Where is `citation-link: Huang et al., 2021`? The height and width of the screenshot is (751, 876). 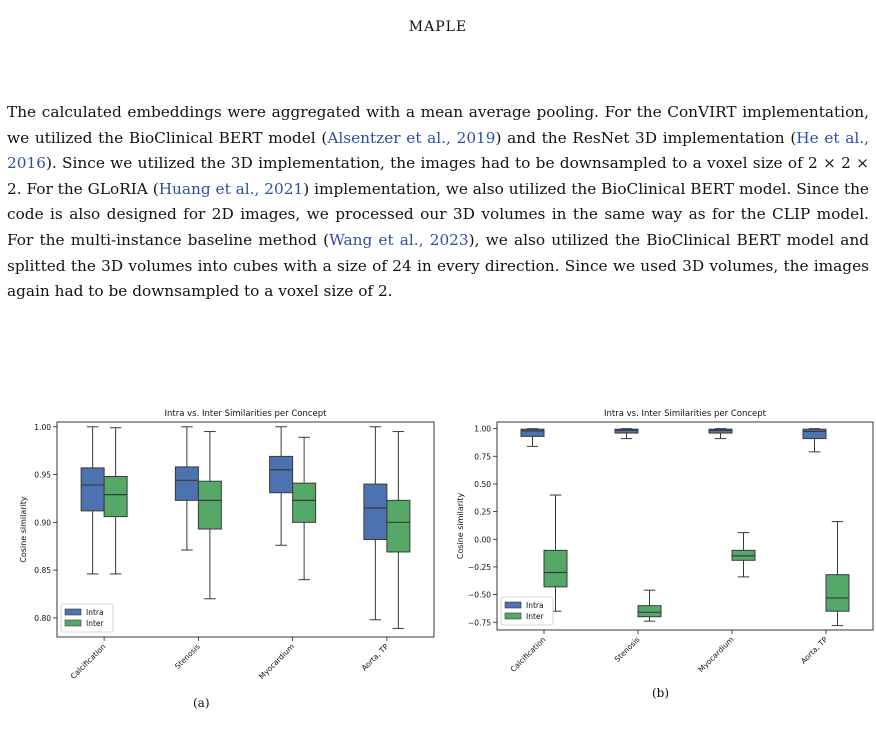 citation-link: Huang et al., 2021 is located at coordinates (231, 188).